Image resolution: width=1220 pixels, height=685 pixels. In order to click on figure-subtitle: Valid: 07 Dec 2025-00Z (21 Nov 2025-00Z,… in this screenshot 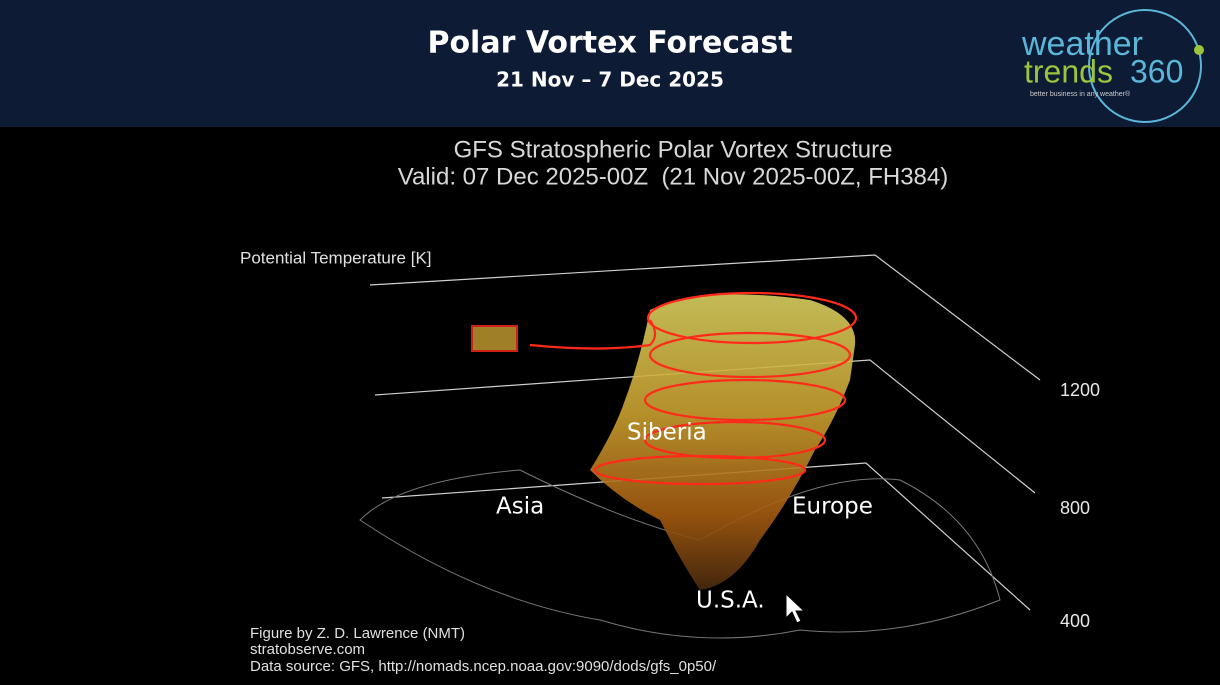, I will do `click(673, 176)`.